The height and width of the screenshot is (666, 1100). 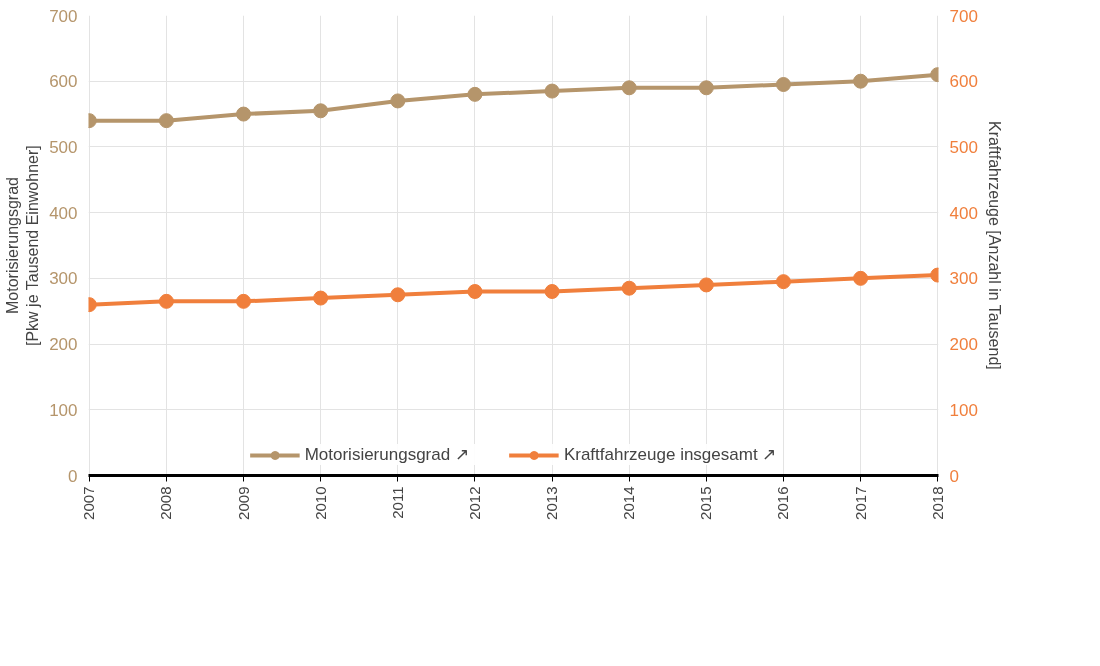 I want to click on y2-tick-label: 600, so click(x=963, y=82).